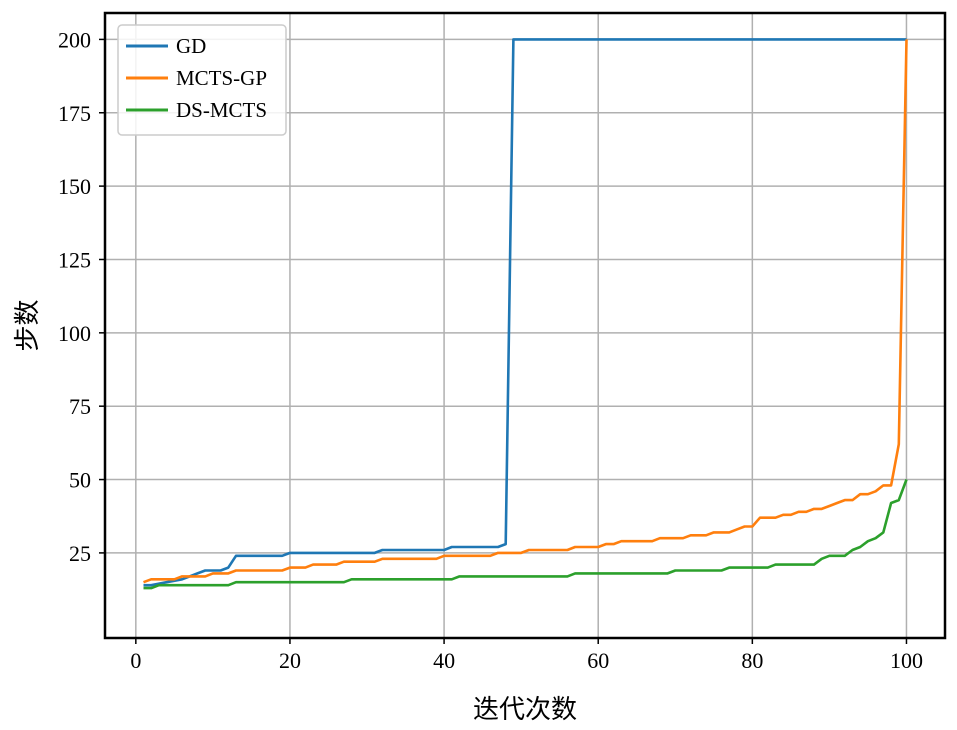 Image resolution: width=957 pixels, height=730 pixels. What do you see at coordinates (221, 78) in the screenshot?
I see `legend-label: MCTS-GP` at bounding box center [221, 78].